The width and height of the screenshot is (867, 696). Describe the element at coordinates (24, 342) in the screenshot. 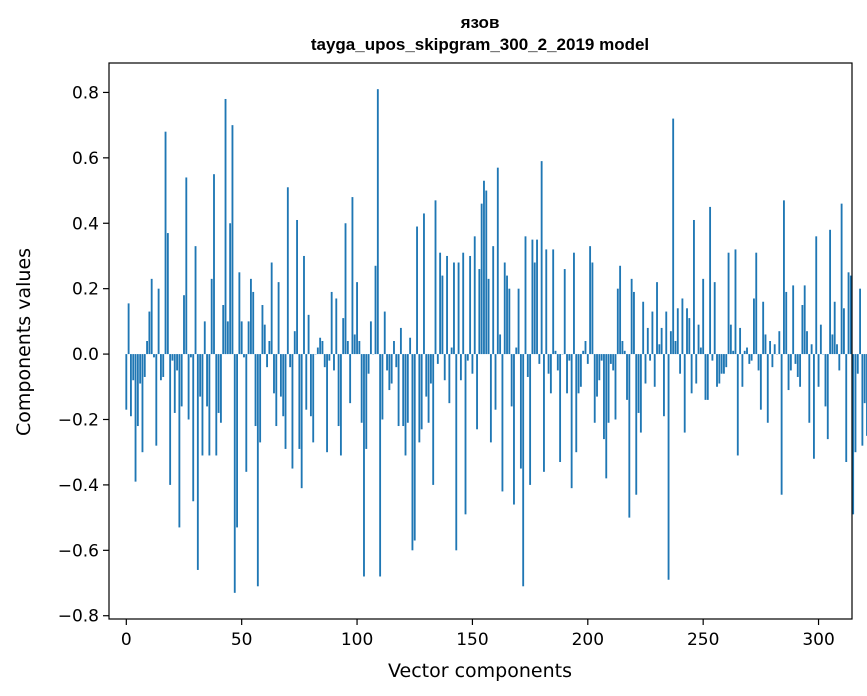

I see `y-axis-label: Components values` at that location.